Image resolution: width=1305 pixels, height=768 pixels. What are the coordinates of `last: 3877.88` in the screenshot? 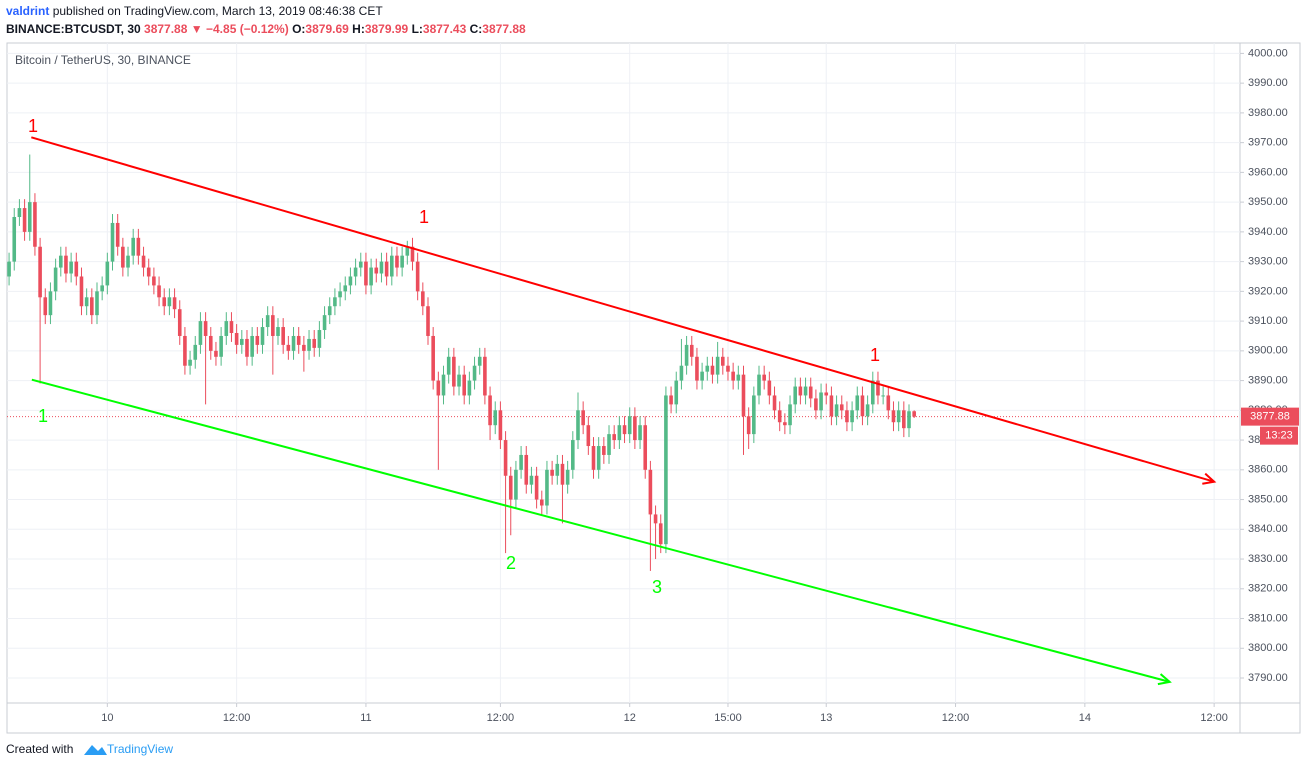 It's located at (166, 29).